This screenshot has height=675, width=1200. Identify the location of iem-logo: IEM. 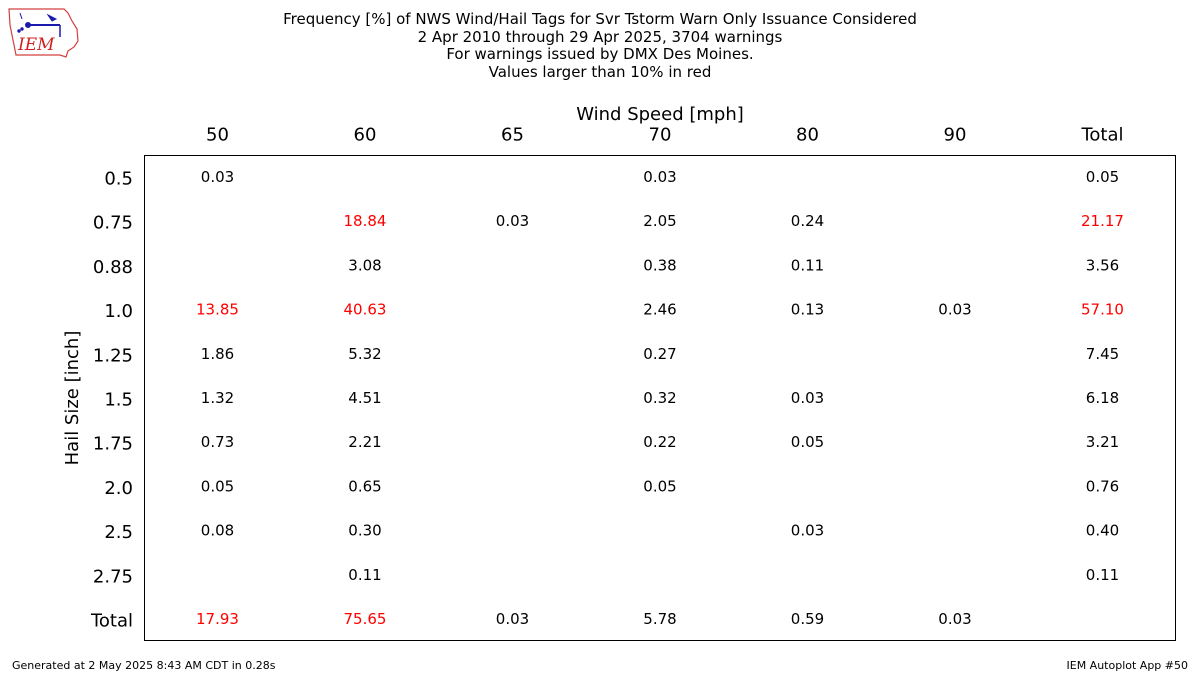
(43, 33).